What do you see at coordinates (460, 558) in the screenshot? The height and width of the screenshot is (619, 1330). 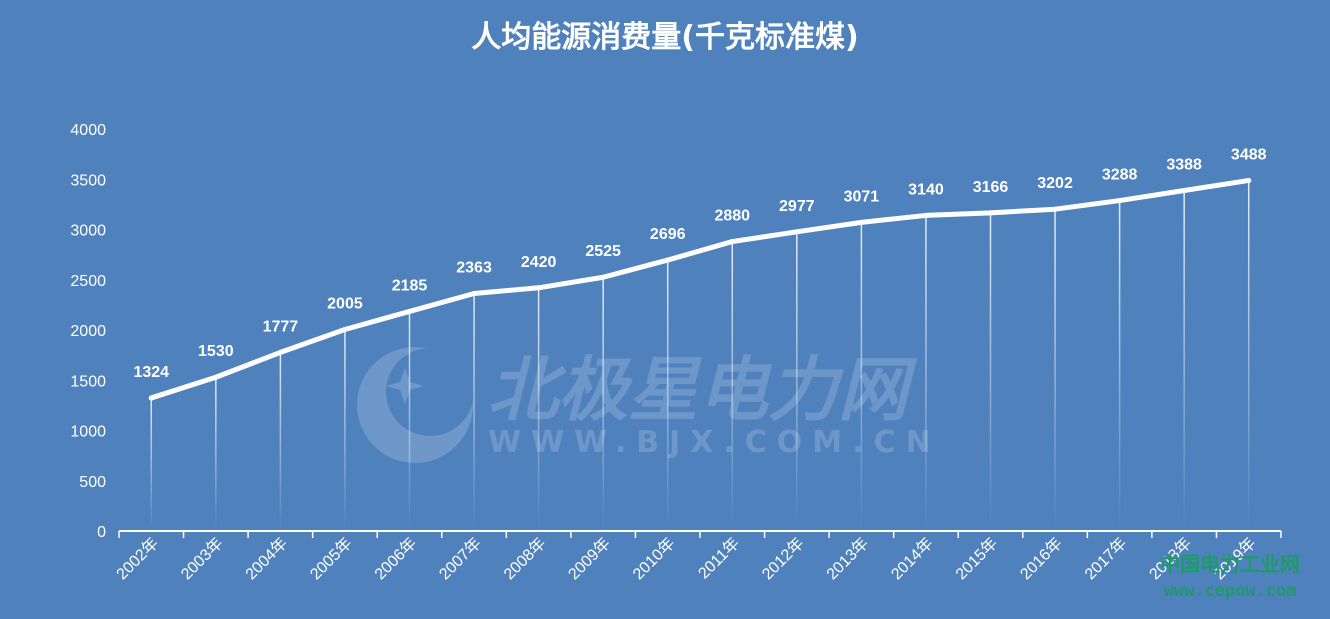 I see `x-tick-label: 2007年` at bounding box center [460, 558].